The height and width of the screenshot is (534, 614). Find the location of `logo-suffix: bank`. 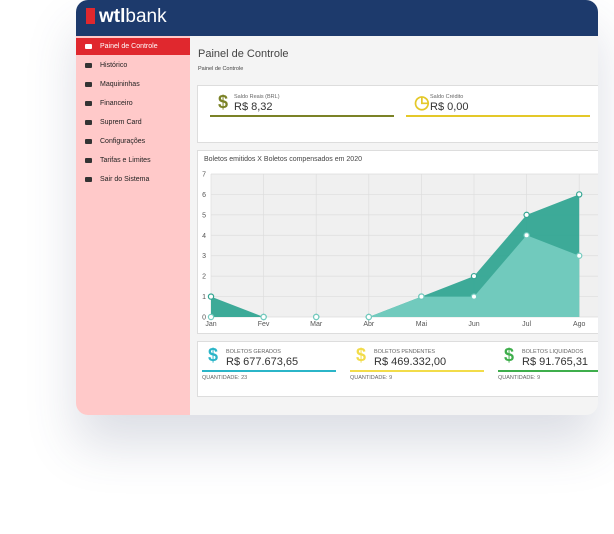

logo-suffix: bank is located at coordinates (146, 16).